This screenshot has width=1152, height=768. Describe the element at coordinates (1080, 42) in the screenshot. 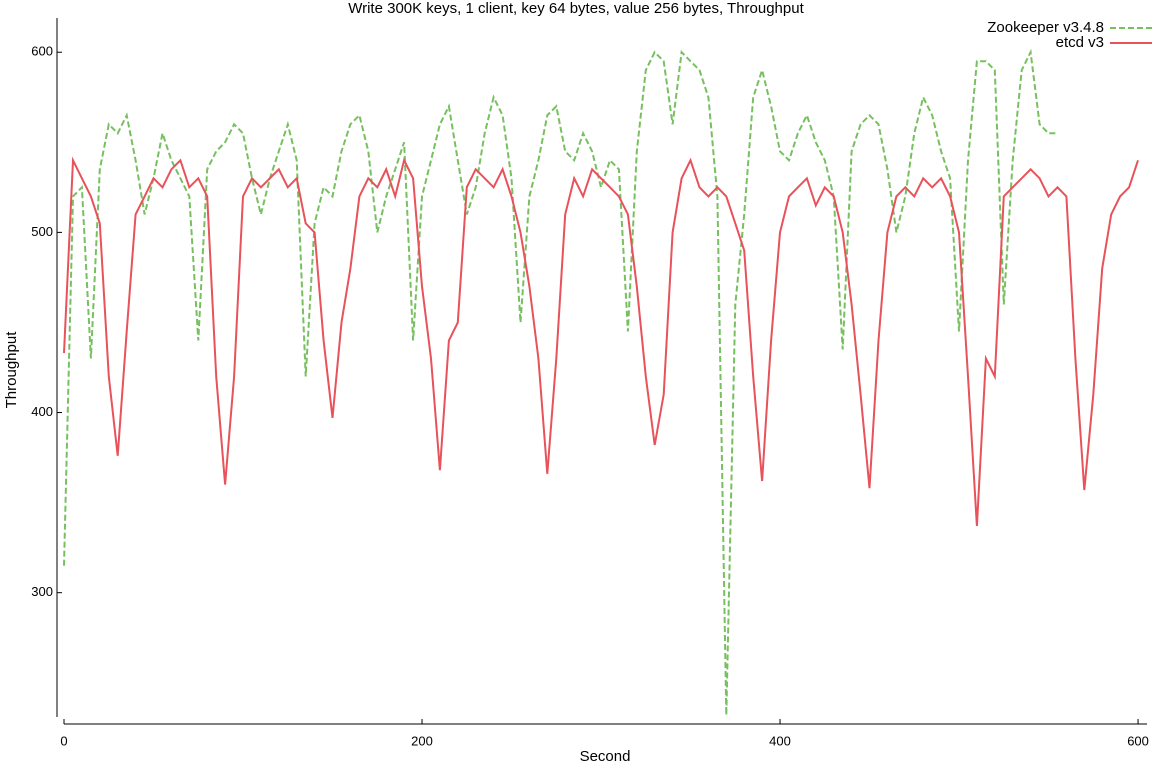

I see `legend-label: etcd v3` at that location.